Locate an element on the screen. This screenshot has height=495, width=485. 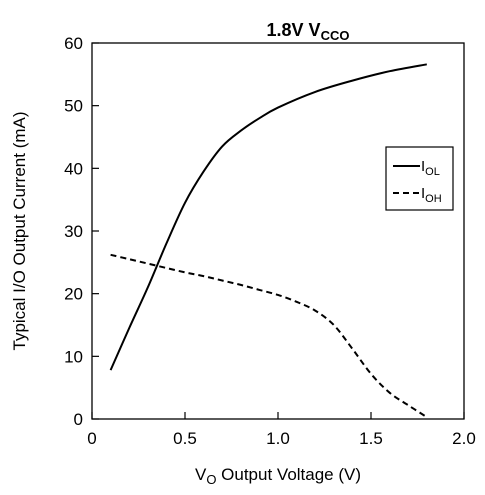
y-axis-title: Typical I/O Output Current (mA) is located at coordinates (19, 230).